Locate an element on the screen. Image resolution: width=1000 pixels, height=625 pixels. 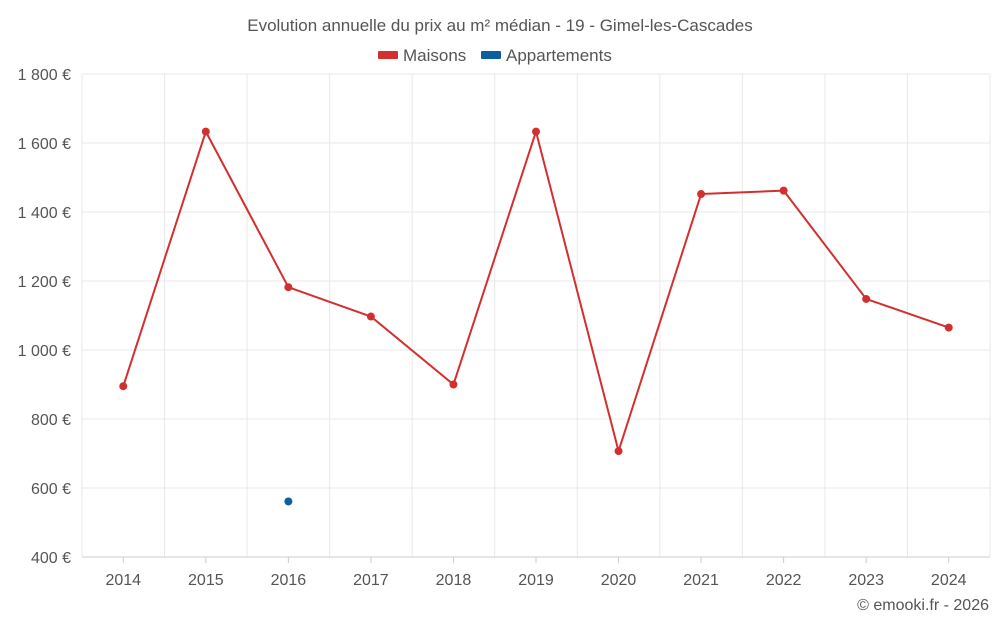
x-tick-label: 2024 is located at coordinates (949, 580).